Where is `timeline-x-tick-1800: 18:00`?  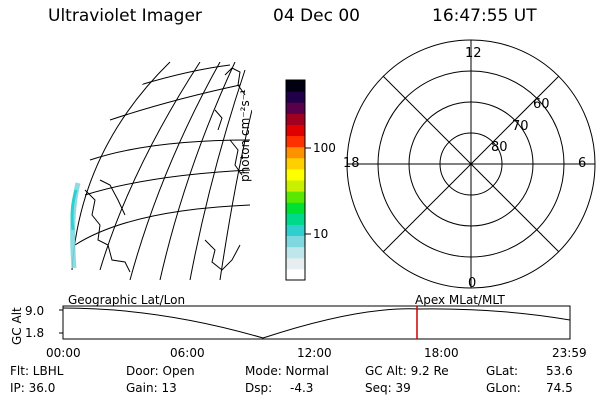
timeline-x-tick-1800: 18:00 is located at coordinates (441, 353).